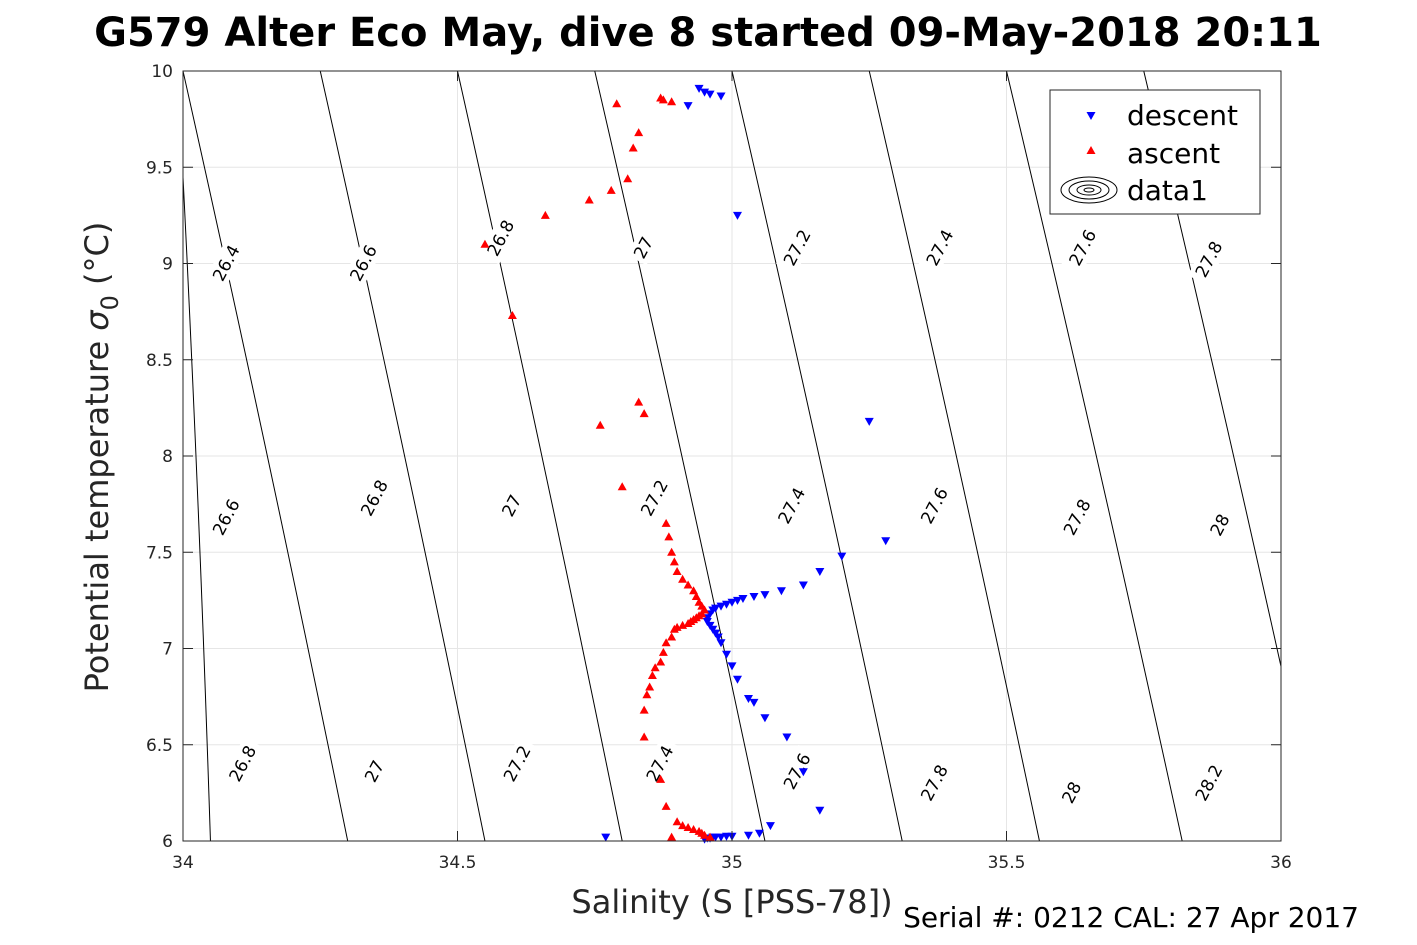  Describe the element at coordinates (159, 168) in the screenshot. I see `y-tick-label: 9.5` at that location.